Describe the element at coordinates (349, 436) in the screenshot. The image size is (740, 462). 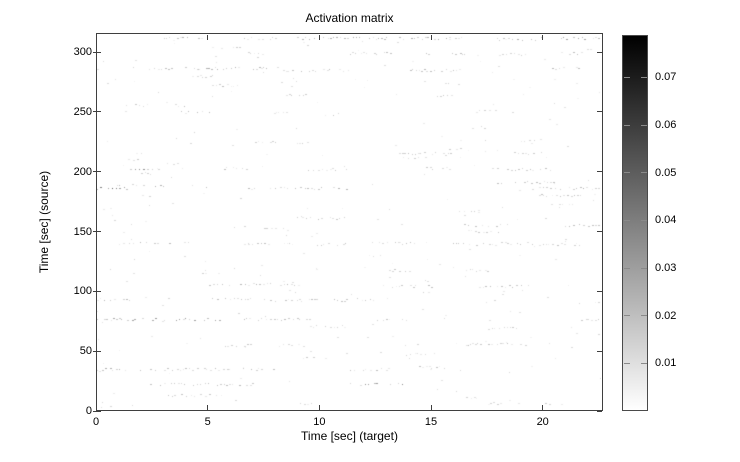
I see `x-axis-label: Time [sec] (target)` at that location.